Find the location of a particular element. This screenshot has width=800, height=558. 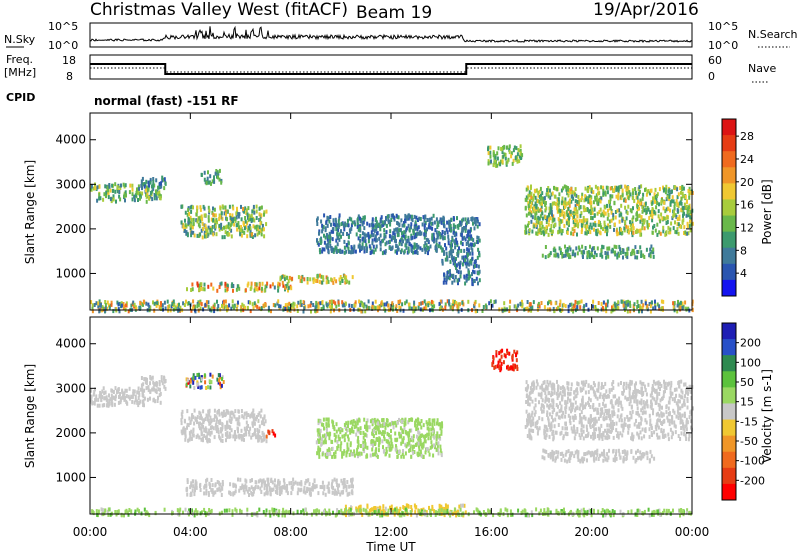

power-colorbar-tick-label: 20 is located at coordinates (747, 182).